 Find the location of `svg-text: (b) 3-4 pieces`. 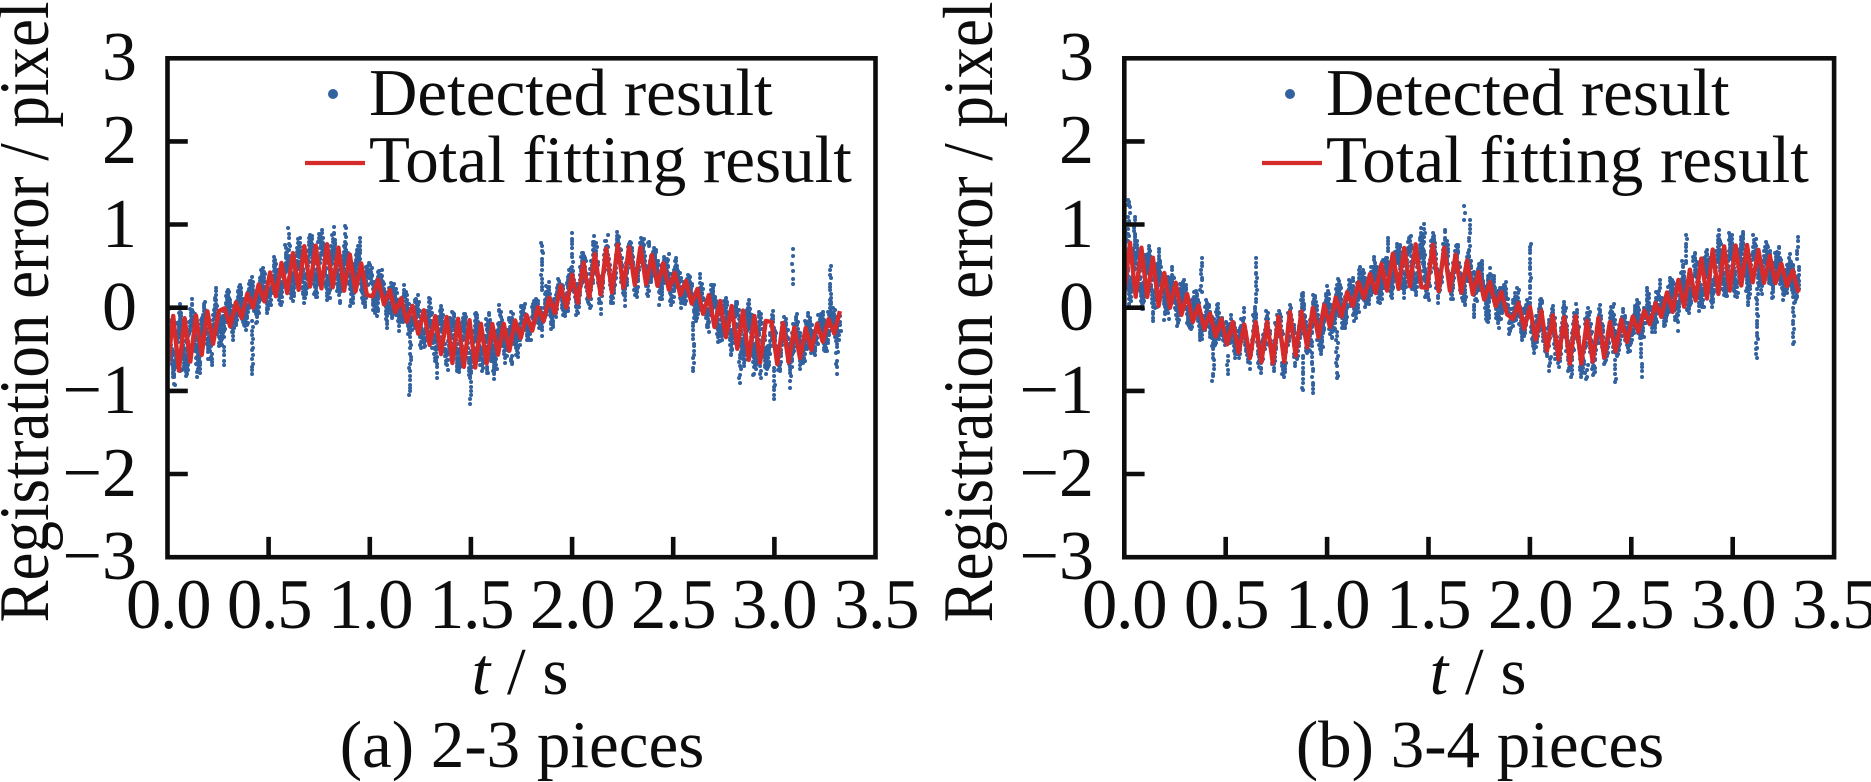

svg-text: (b) 3-4 pieces is located at coordinates (1480, 745).